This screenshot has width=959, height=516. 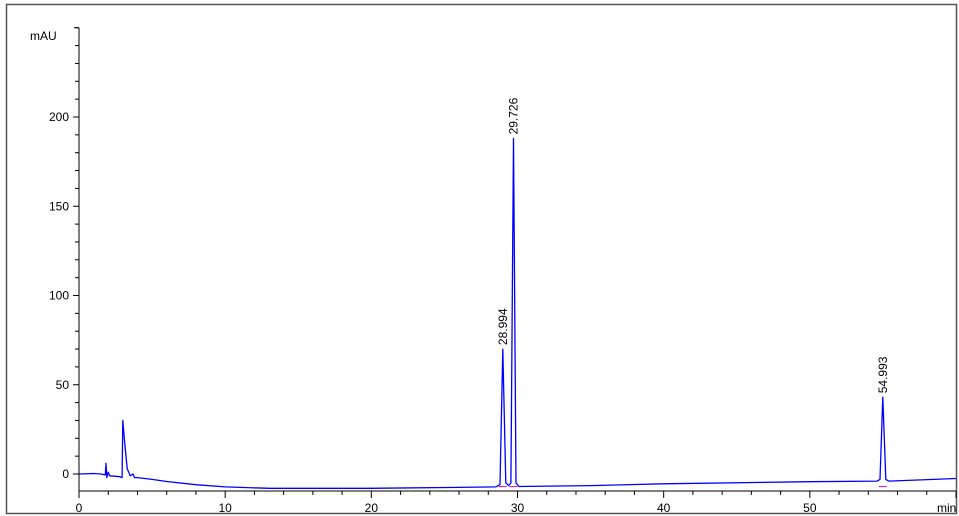 What do you see at coordinates (503, 326) in the screenshot?
I see `peak-label: 28.994` at bounding box center [503, 326].